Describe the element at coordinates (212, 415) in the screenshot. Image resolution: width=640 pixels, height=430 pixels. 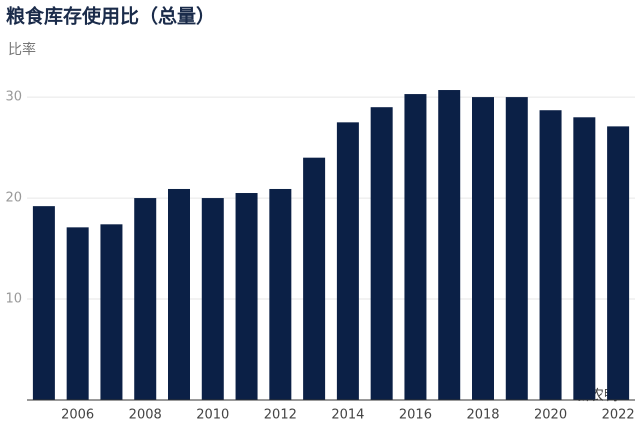
I see `x-tick-label: 2010` at that location.